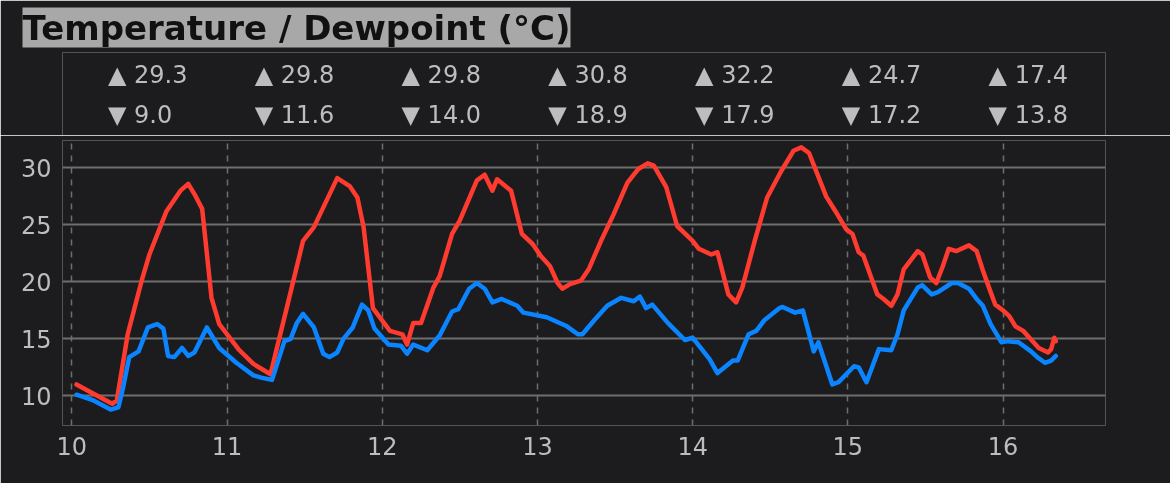 Image resolution: width=1170 pixels, height=483 pixels. I want to click on text: ▼ 17.9, so click(735, 114).